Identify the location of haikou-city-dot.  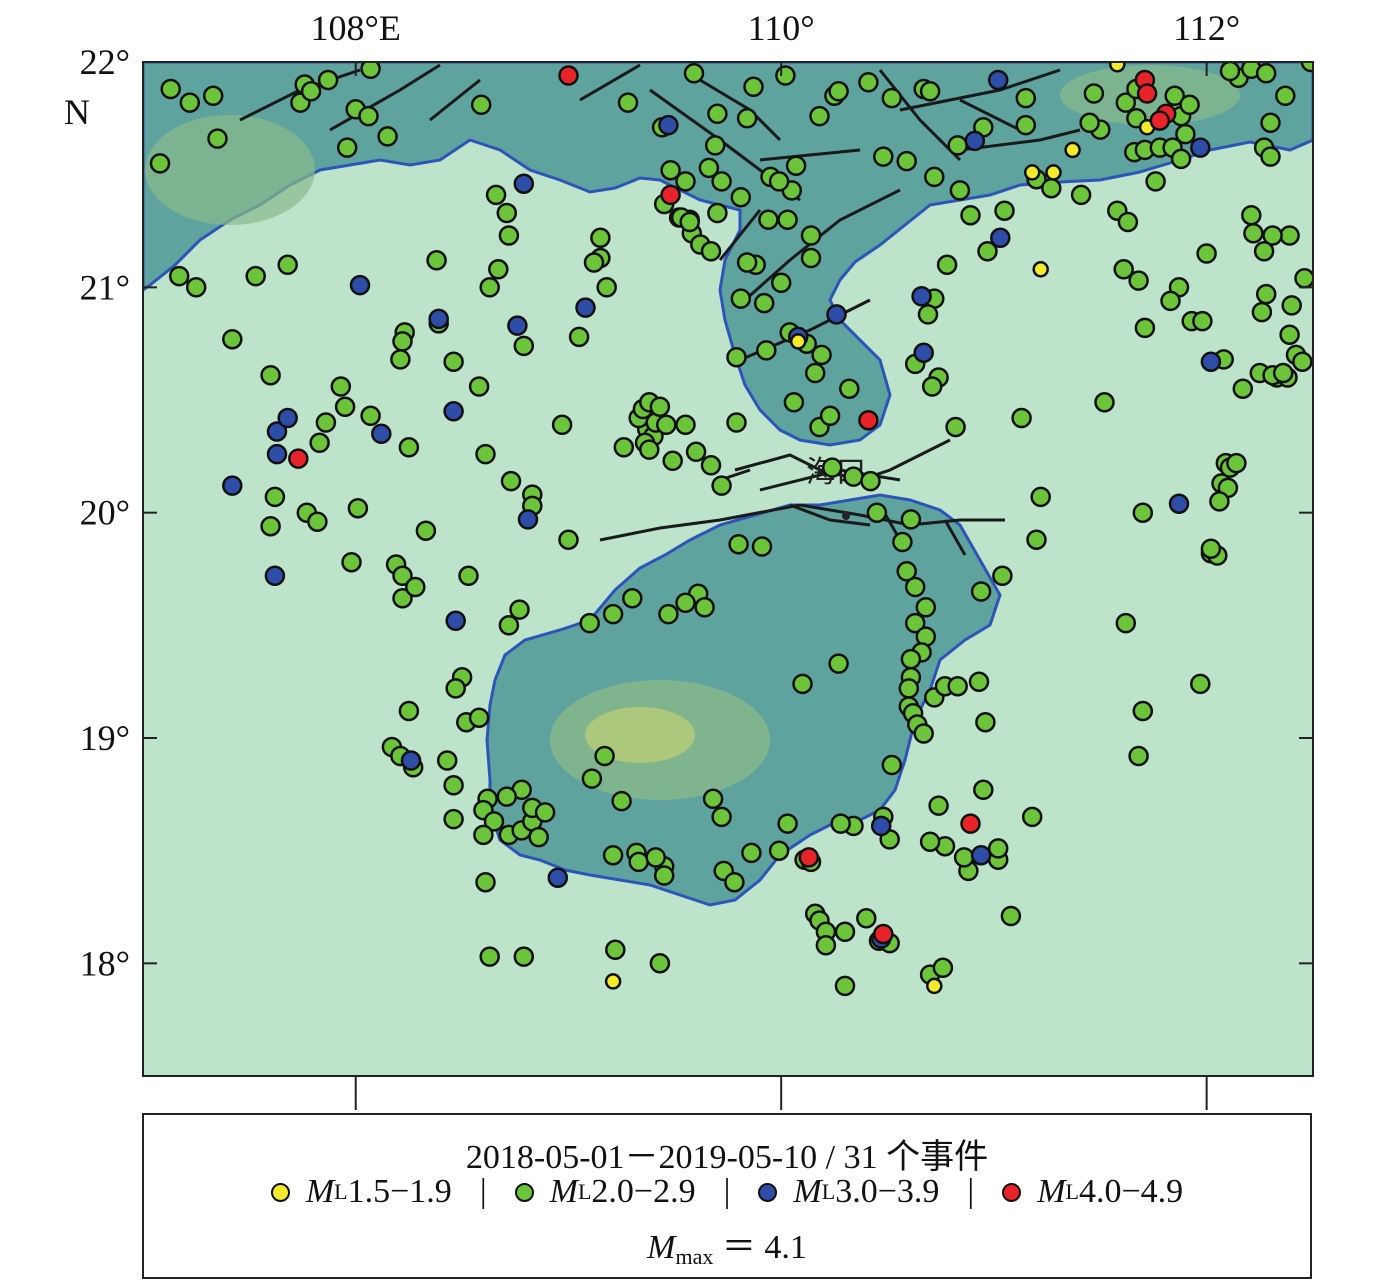
(846, 516).